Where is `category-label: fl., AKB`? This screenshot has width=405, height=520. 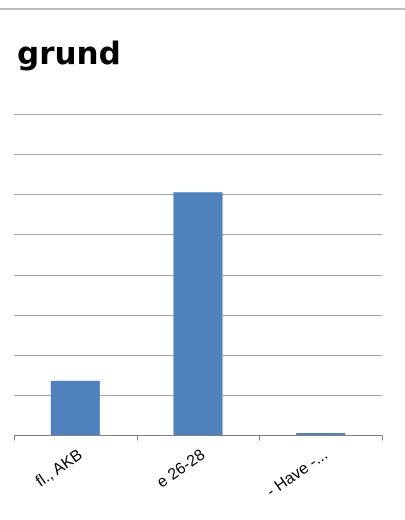
category-label: fl., AKB is located at coordinates (59, 468).